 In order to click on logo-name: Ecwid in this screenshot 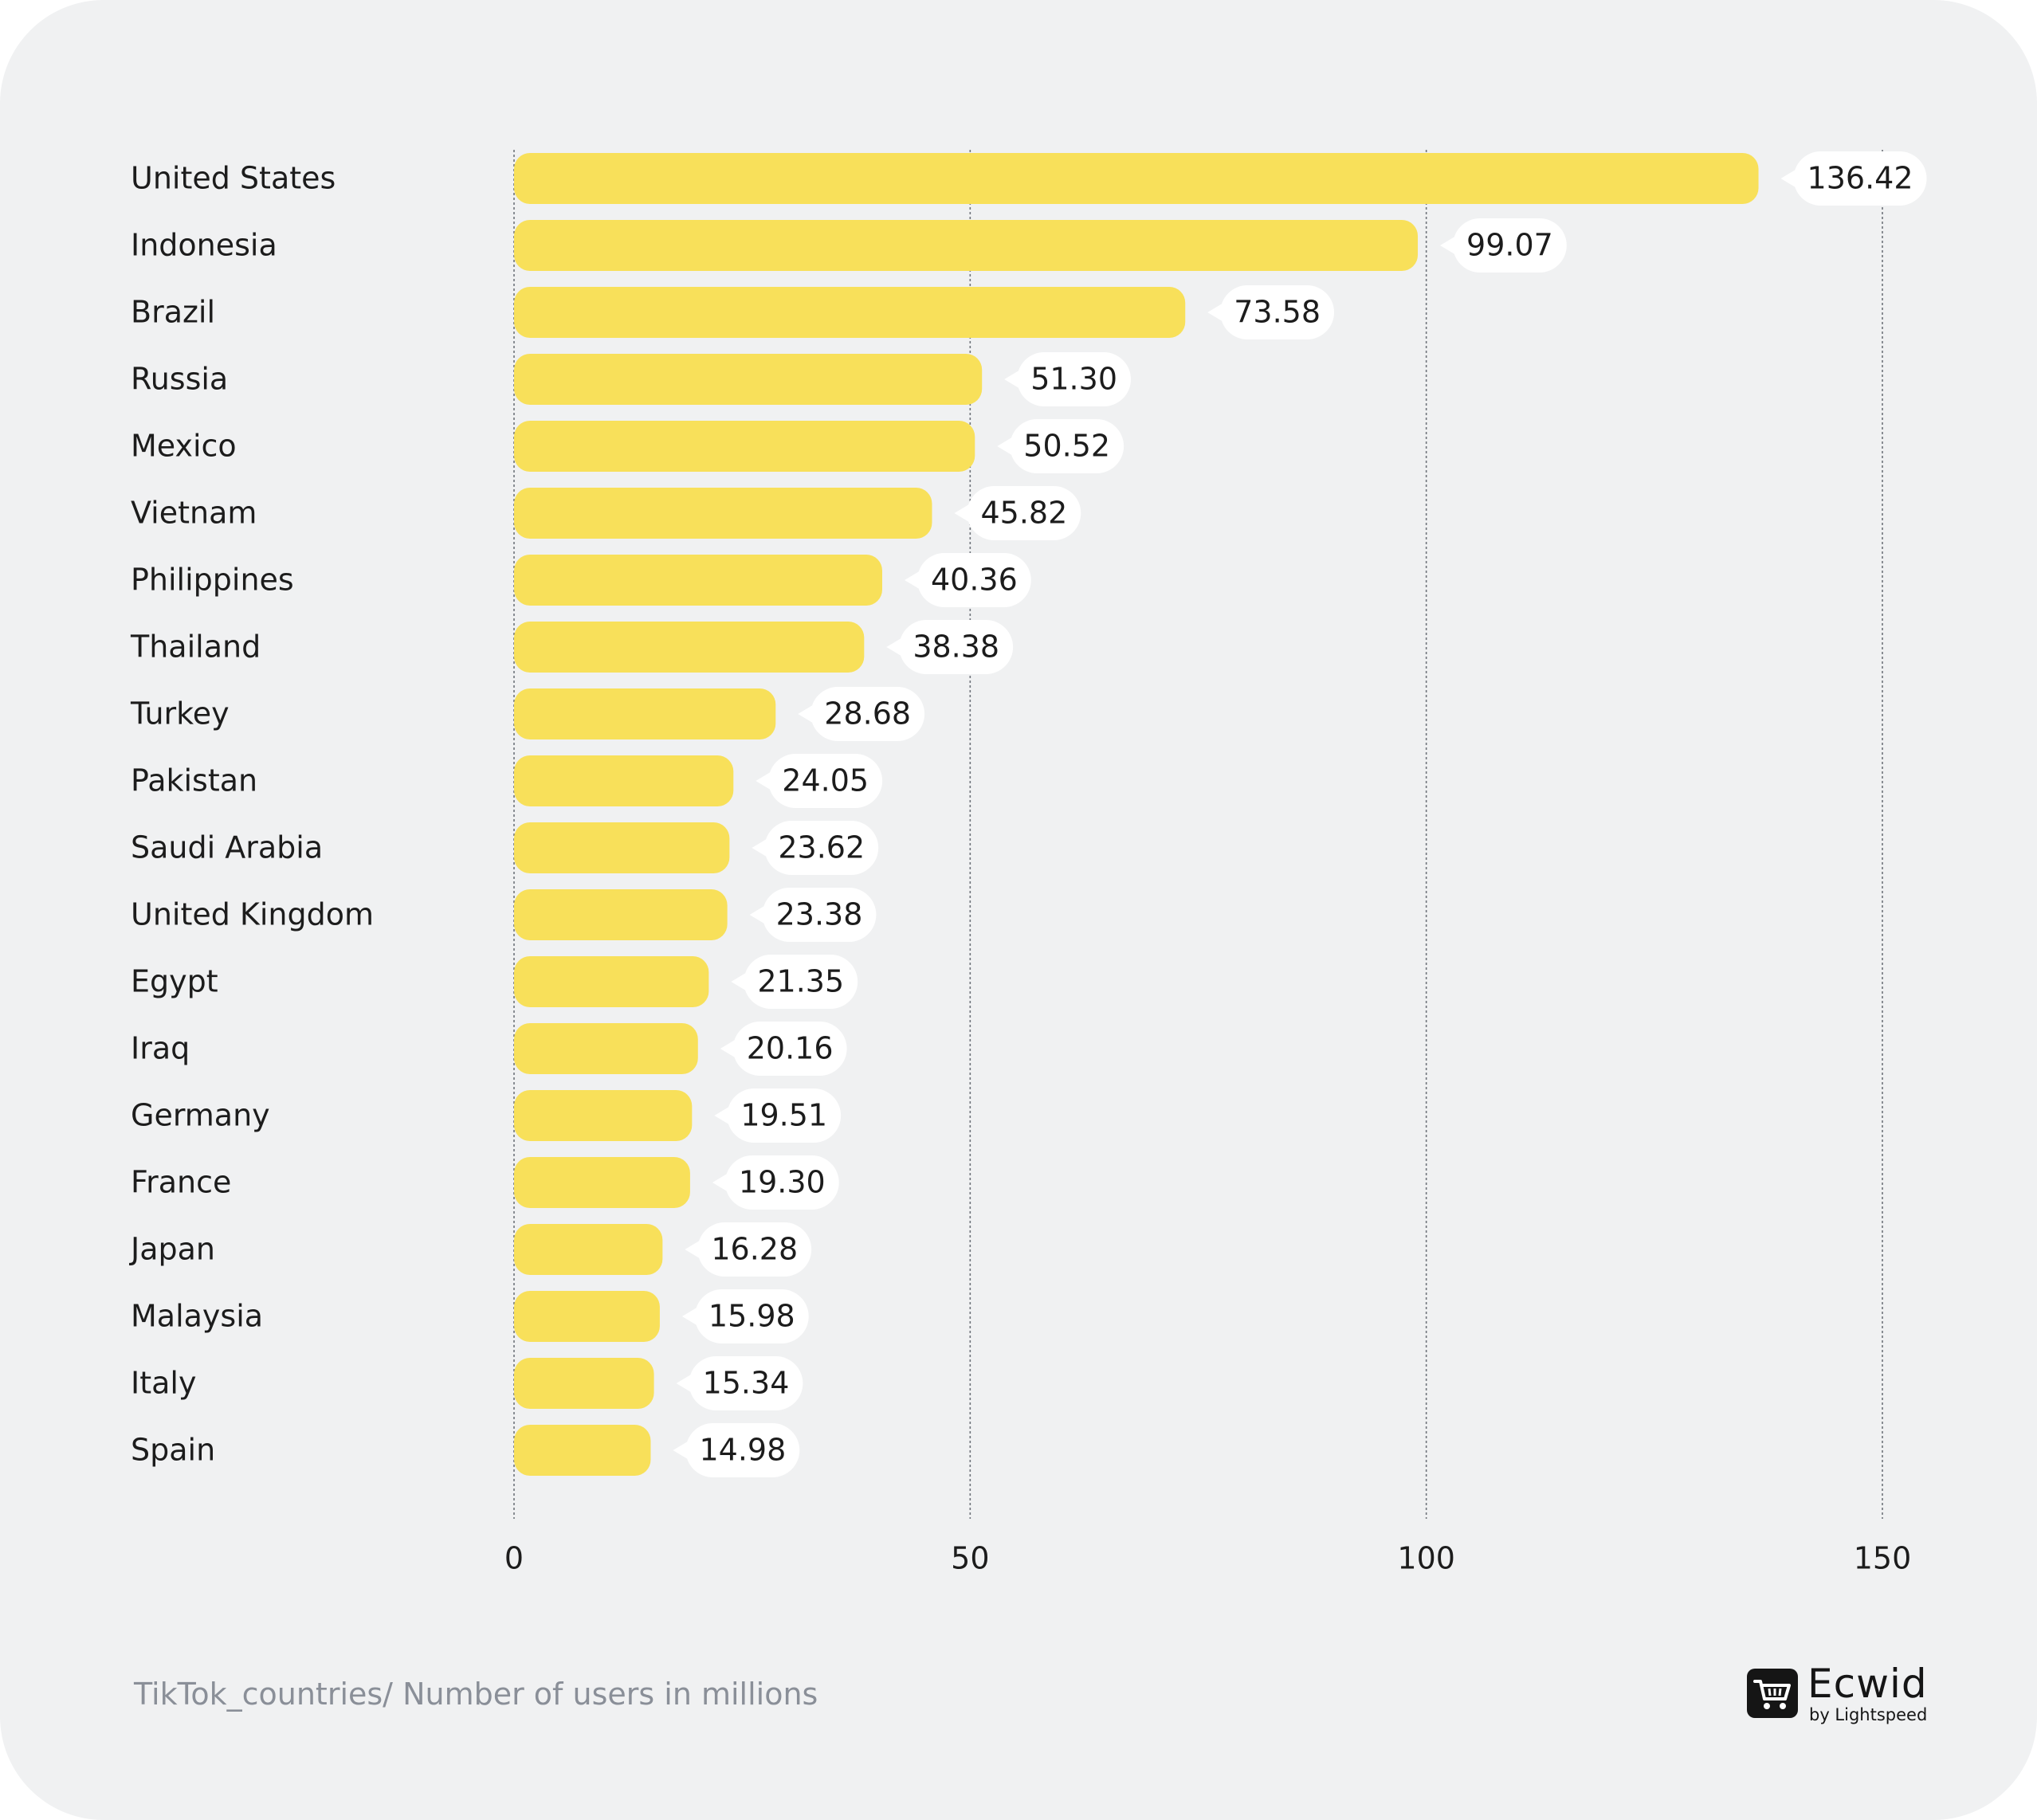, I will do `click(1868, 1684)`.